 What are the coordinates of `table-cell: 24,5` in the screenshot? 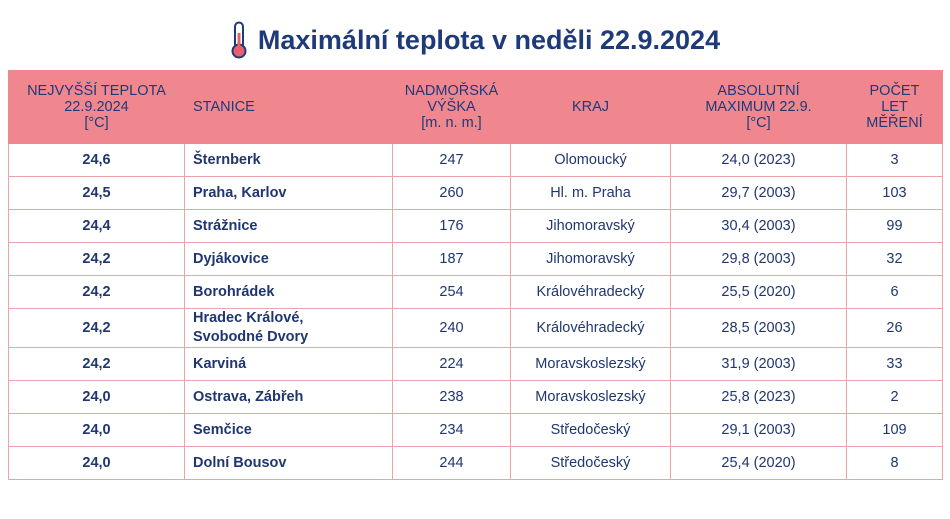 It's located at (96, 193).